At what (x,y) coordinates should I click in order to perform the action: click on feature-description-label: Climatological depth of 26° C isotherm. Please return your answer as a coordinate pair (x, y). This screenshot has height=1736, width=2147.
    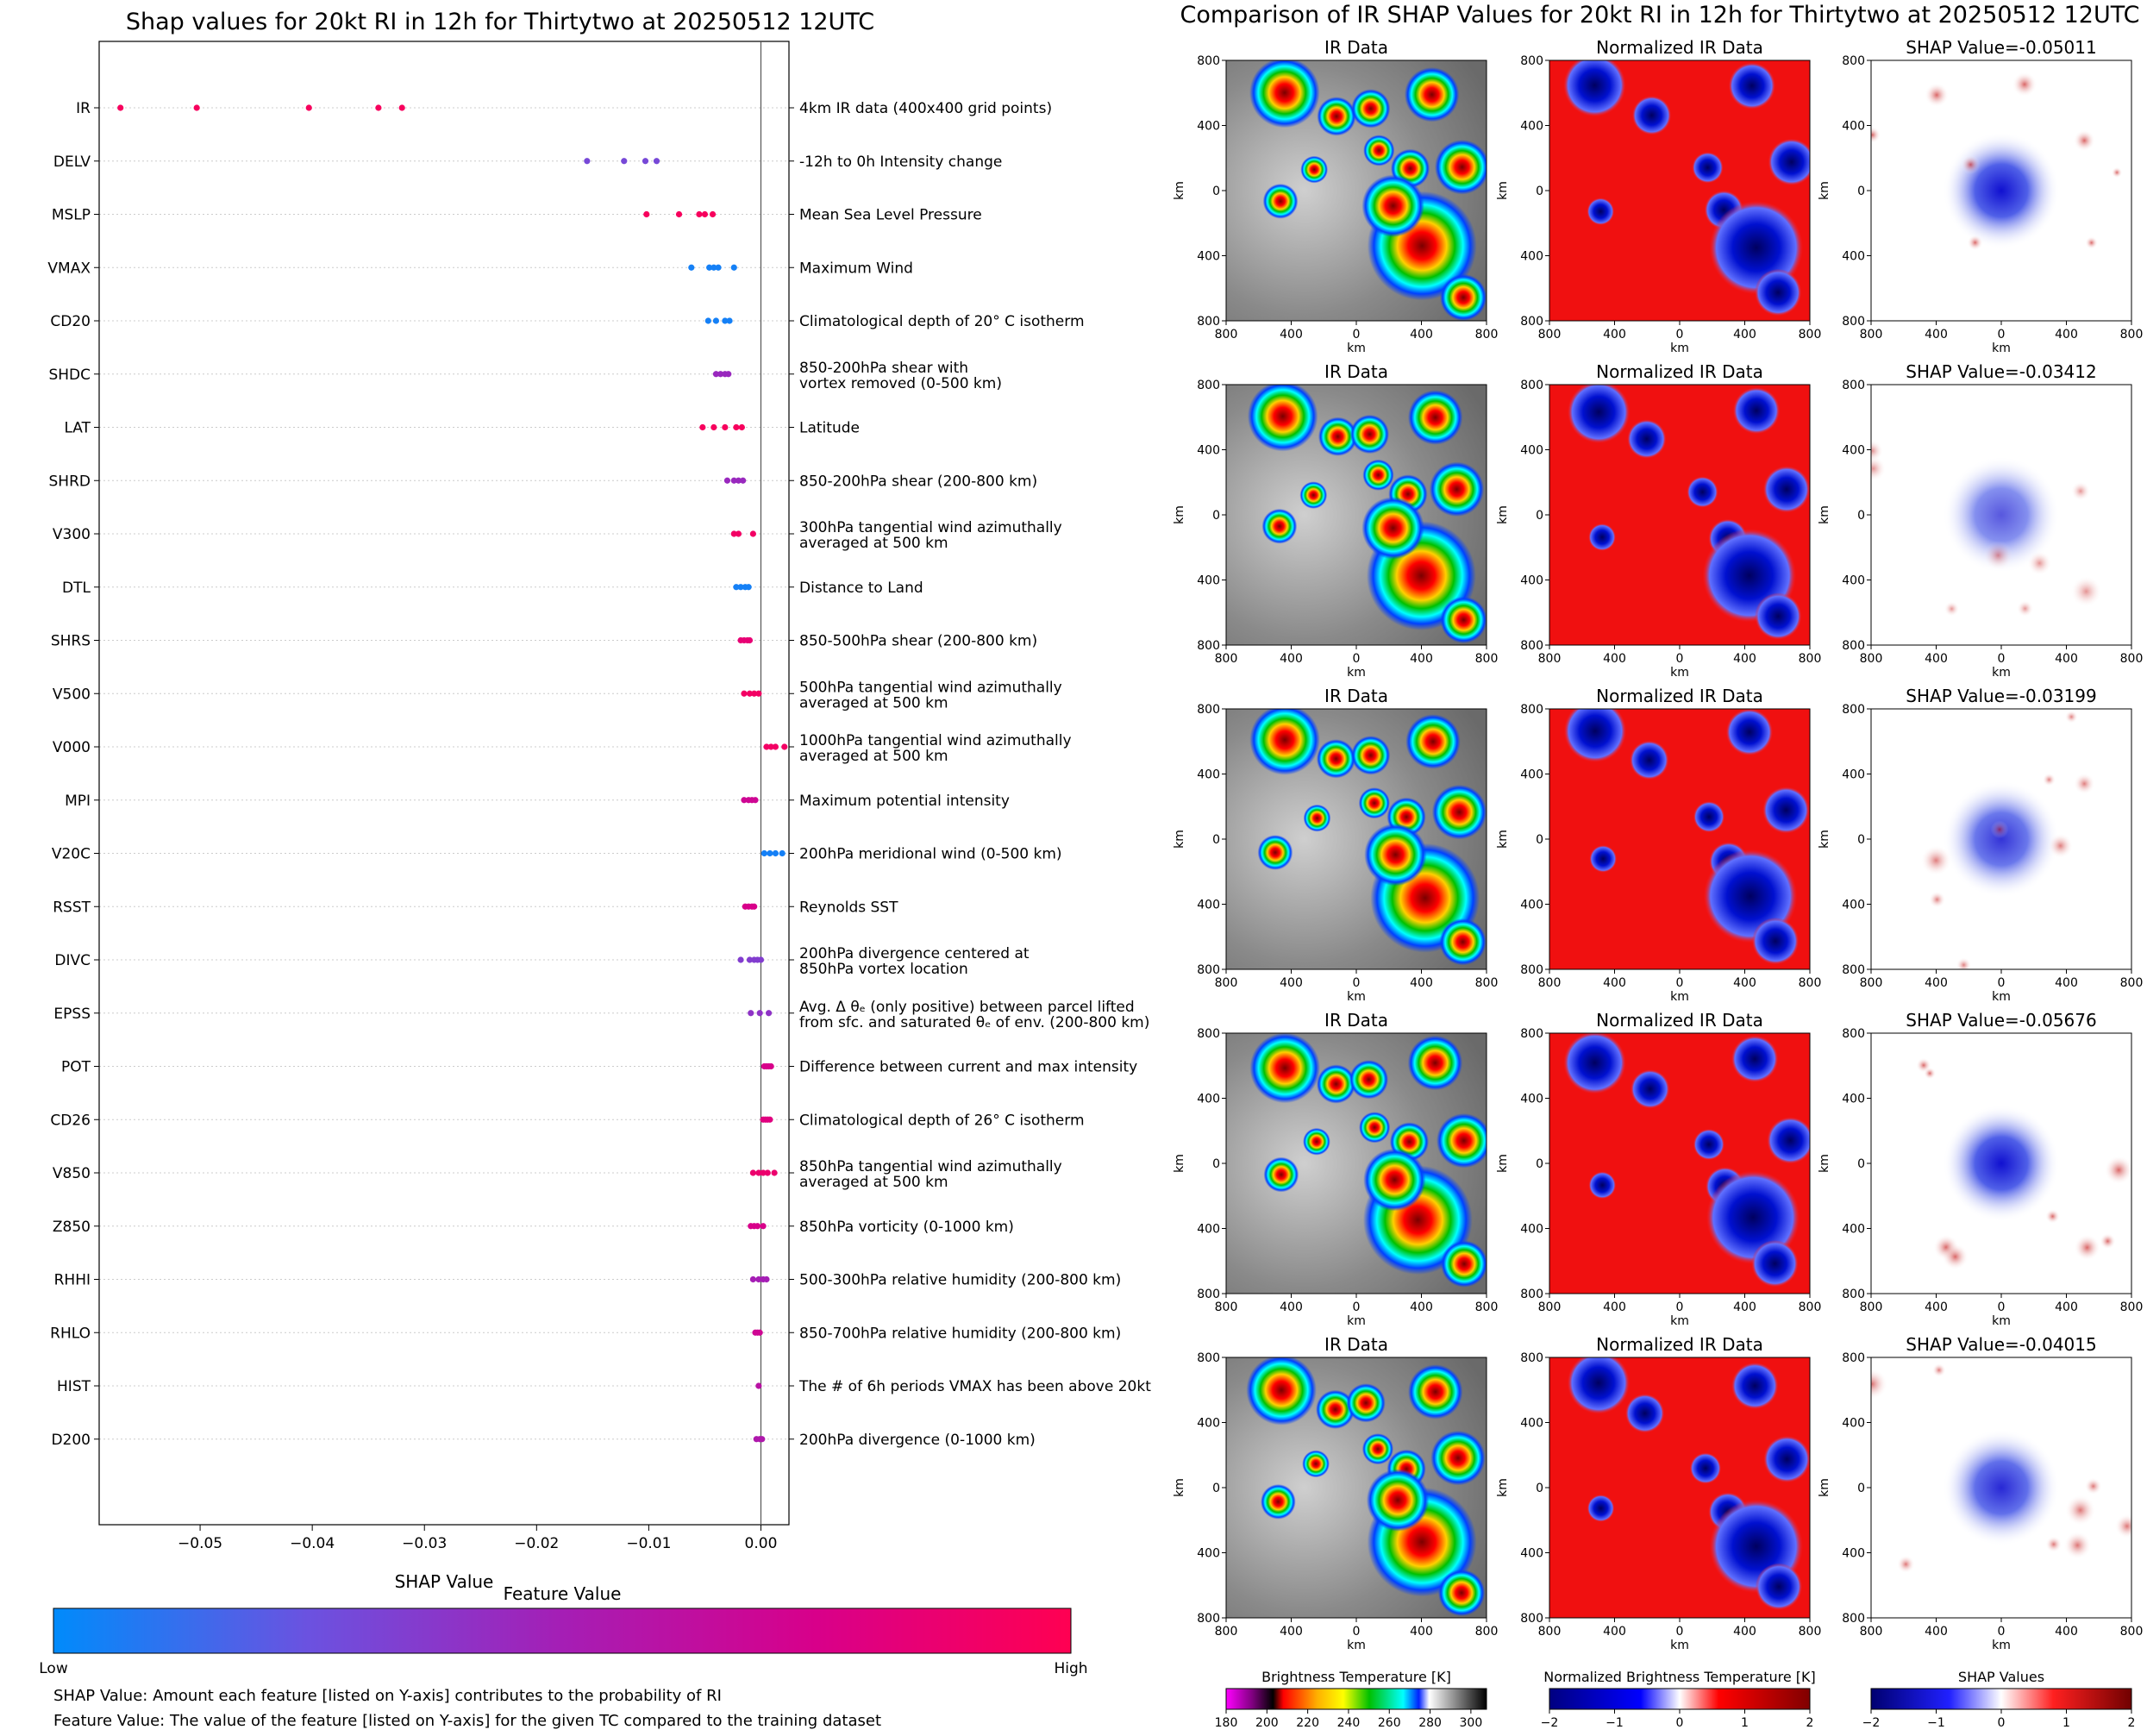
    Looking at the image, I should click on (942, 1120).